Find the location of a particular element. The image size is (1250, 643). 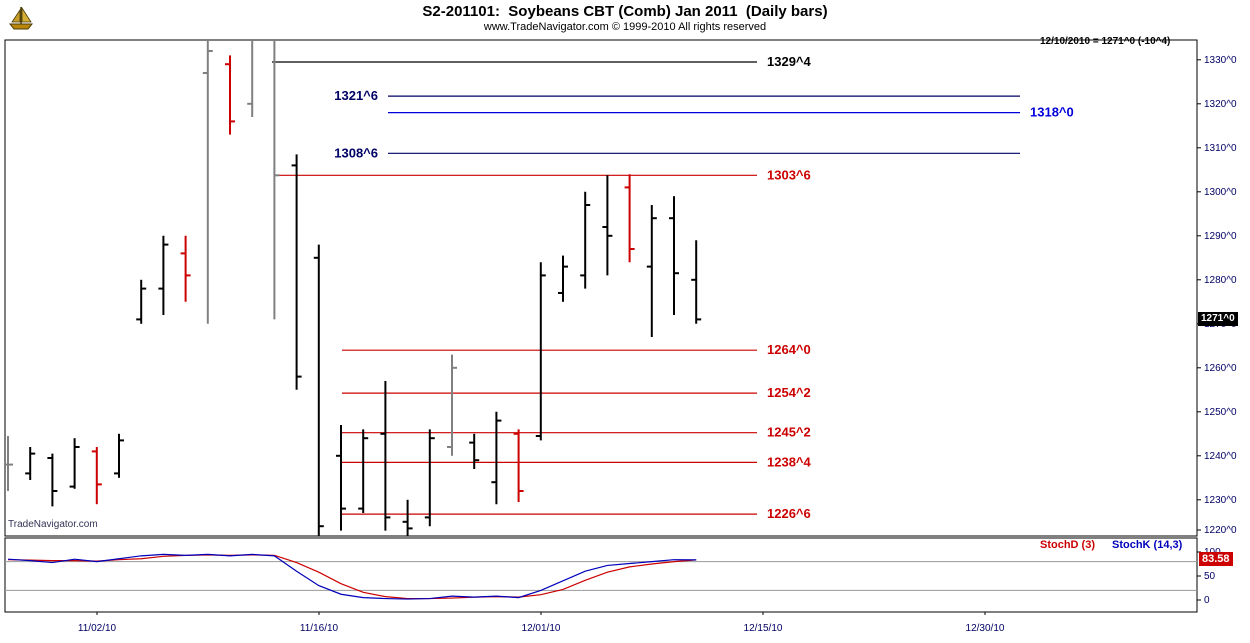

stoch-d-legend: StochD (3) is located at coordinates (1067, 545).